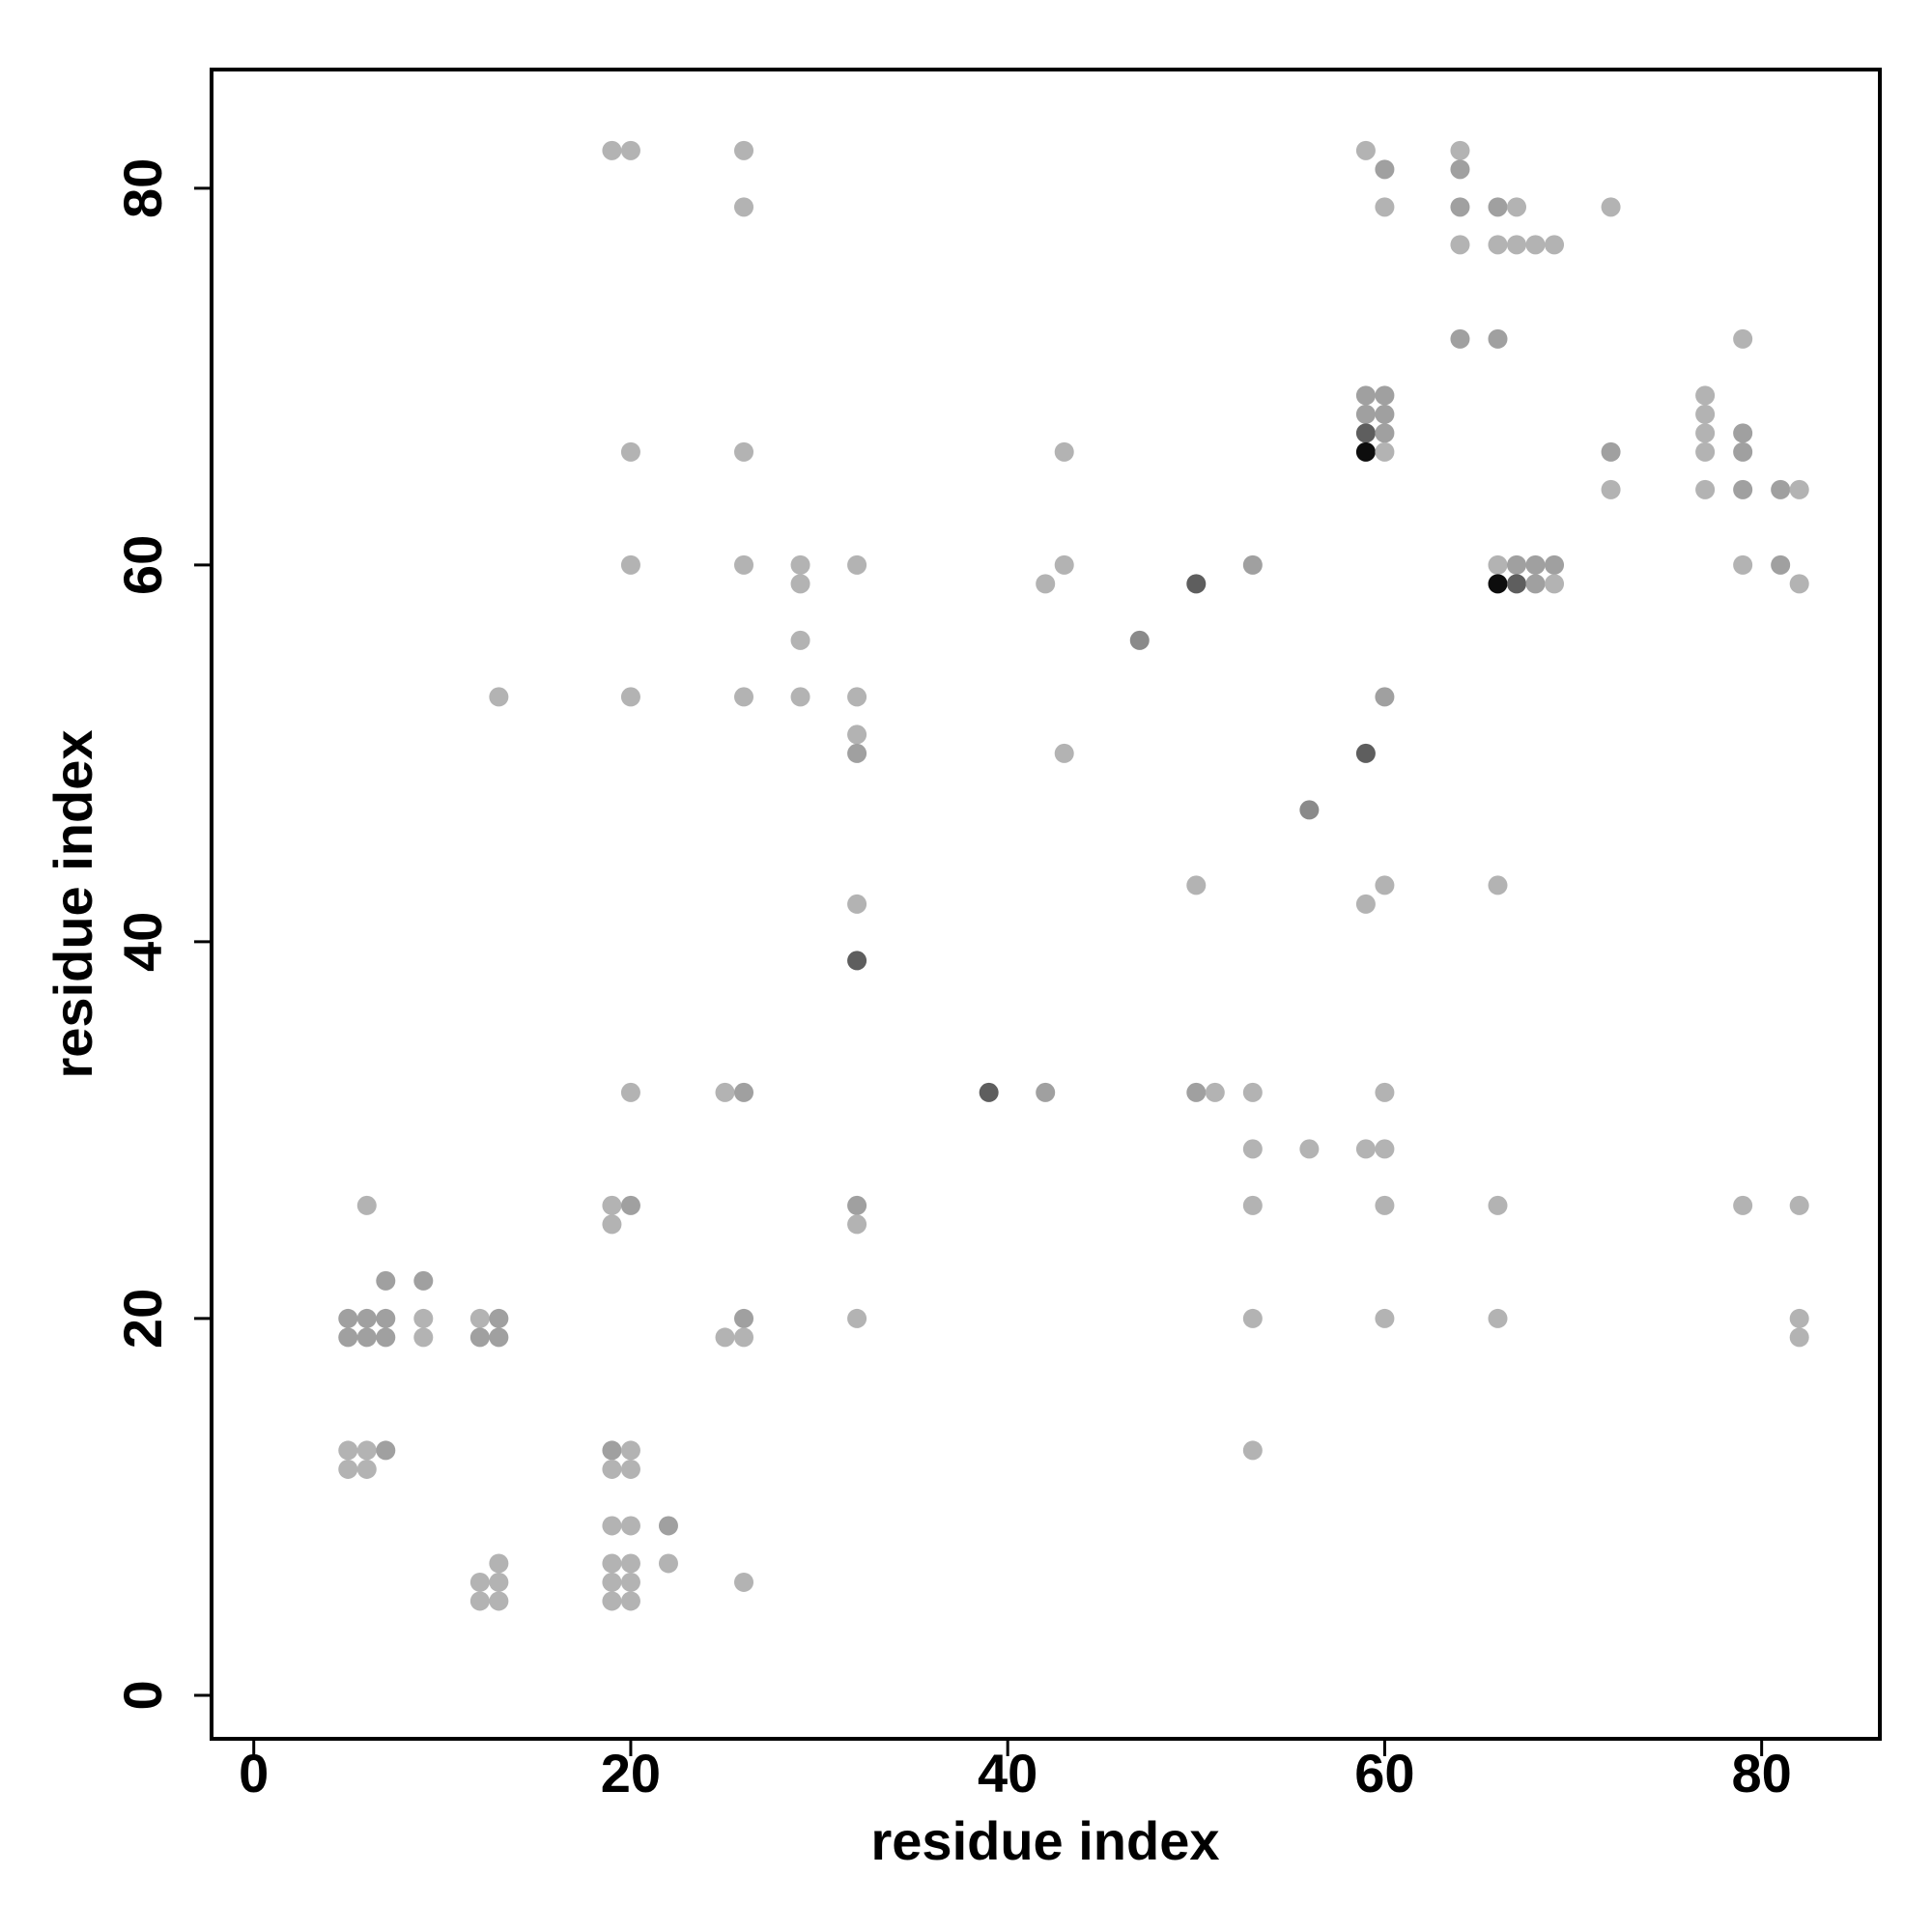 The width and height of the screenshot is (1932, 1932). Describe the element at coordinates (631, 1773) in the screenshot. I see `x-tick-label: 20` at that location.